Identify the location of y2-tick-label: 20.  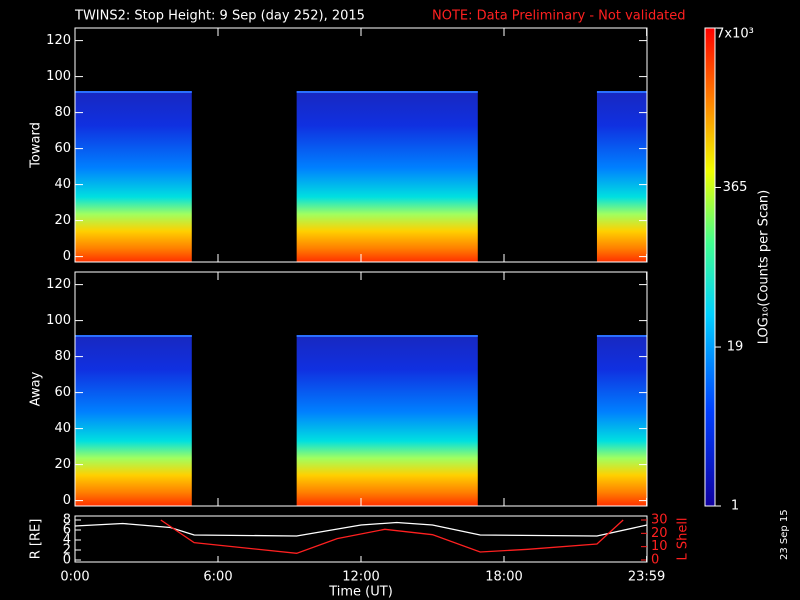
(659, 533).